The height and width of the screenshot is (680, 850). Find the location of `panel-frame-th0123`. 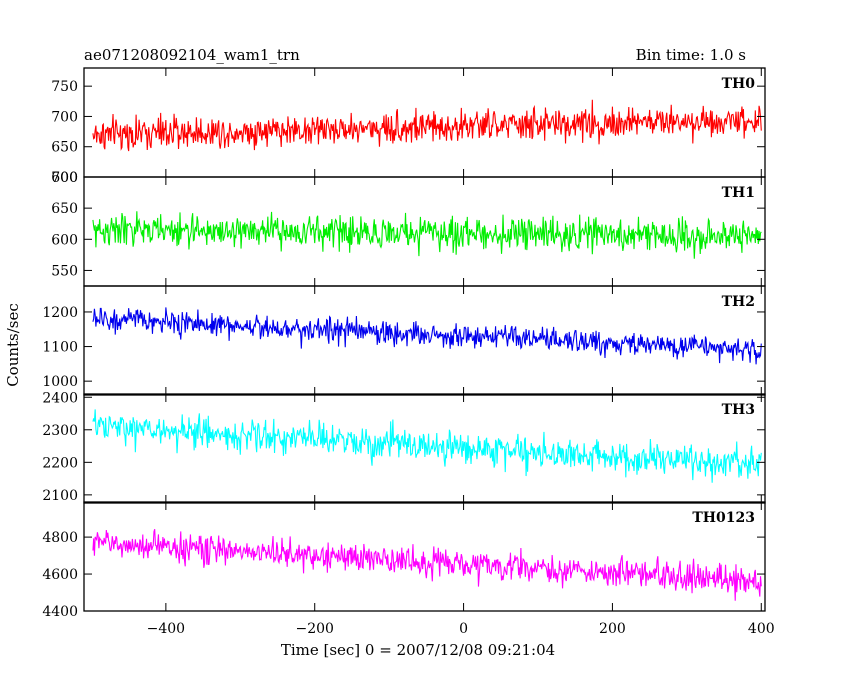

panel-frame-th0123 is located at coordinates (424, 556).